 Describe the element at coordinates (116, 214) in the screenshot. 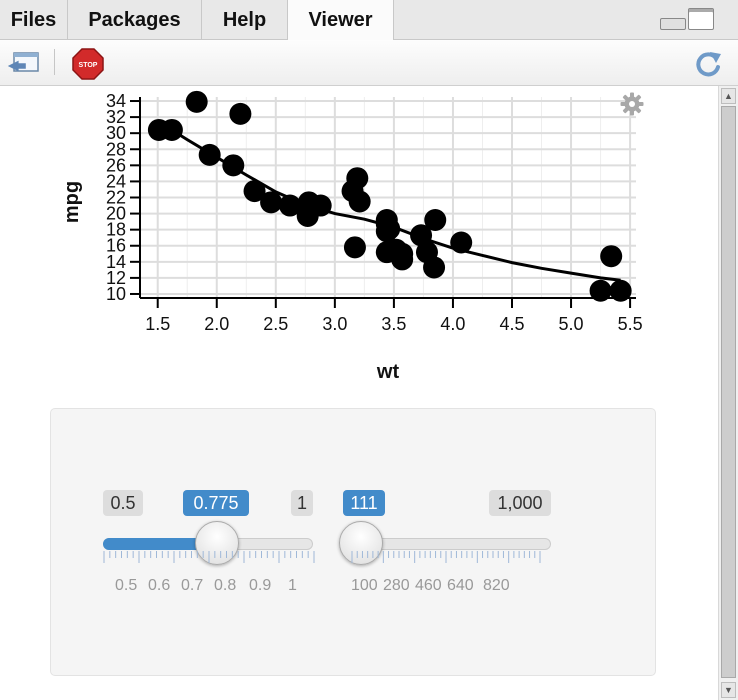

I see `y-tick-label: 20` at that location.